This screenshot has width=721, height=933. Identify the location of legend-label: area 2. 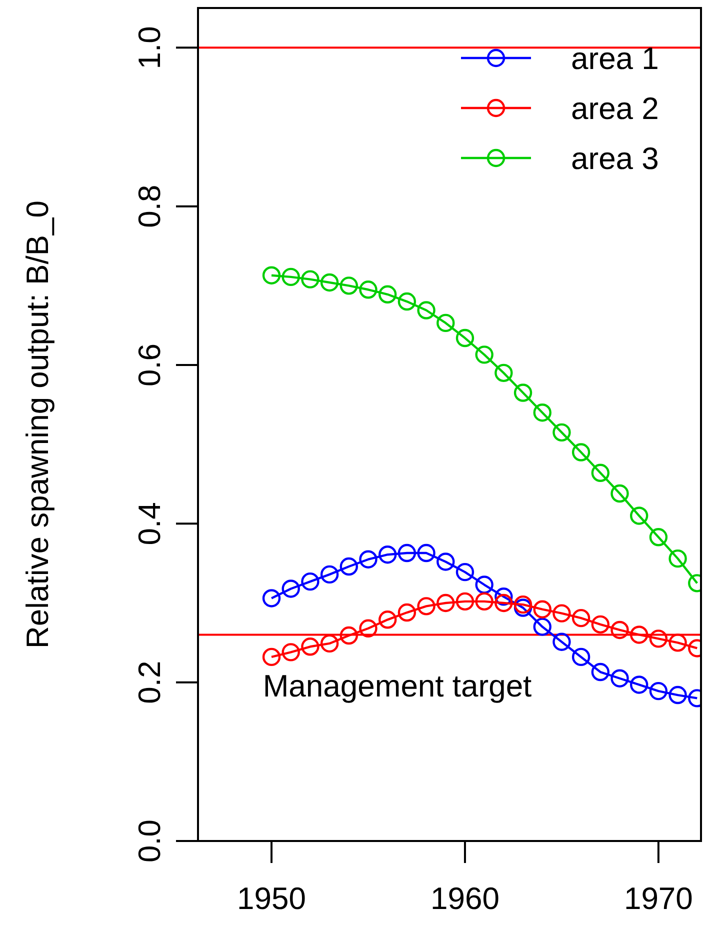
(615, 108).